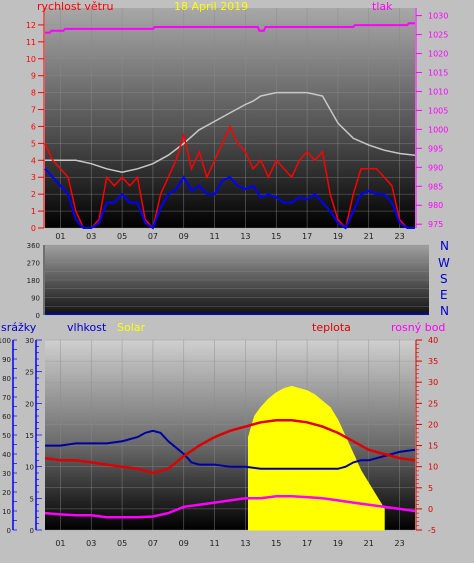 The height and width of the screenshot is (563, 474). Describe the element at coordinates (307, 236) in the screenshot. I see `wind-x-tick-label: 17` at that location.